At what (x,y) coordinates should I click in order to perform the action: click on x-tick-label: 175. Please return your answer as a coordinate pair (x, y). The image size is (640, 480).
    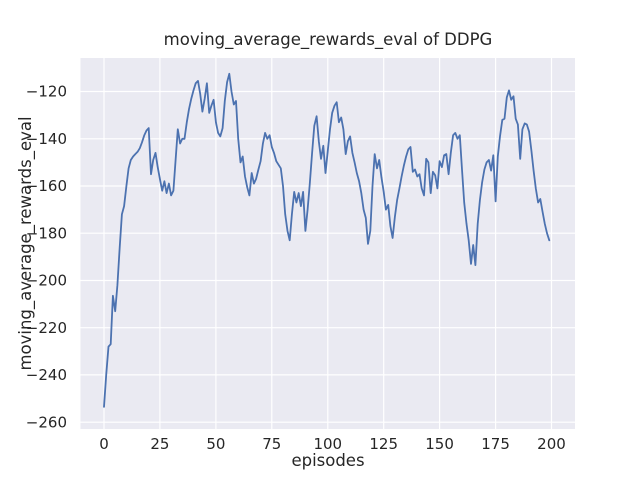
    Looking at the image, I should click on (495, 444).